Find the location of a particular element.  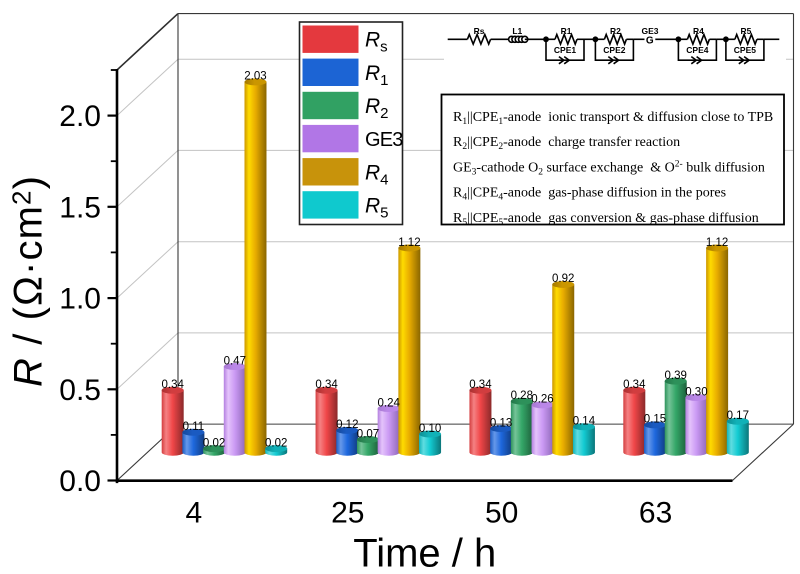

svg-text: 2.03 is located at coordinates (255, 77).